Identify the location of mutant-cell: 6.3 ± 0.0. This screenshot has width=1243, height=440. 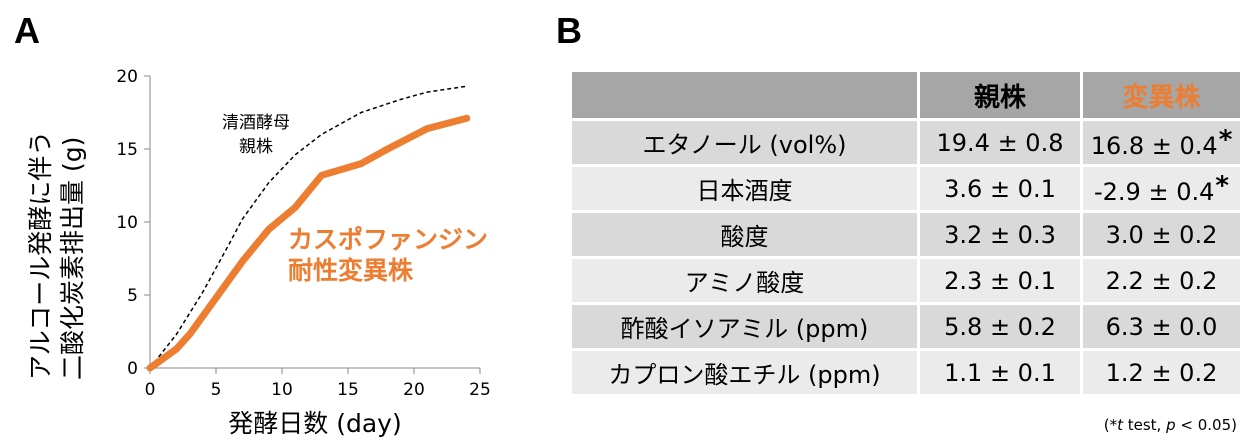
(1160, 327).